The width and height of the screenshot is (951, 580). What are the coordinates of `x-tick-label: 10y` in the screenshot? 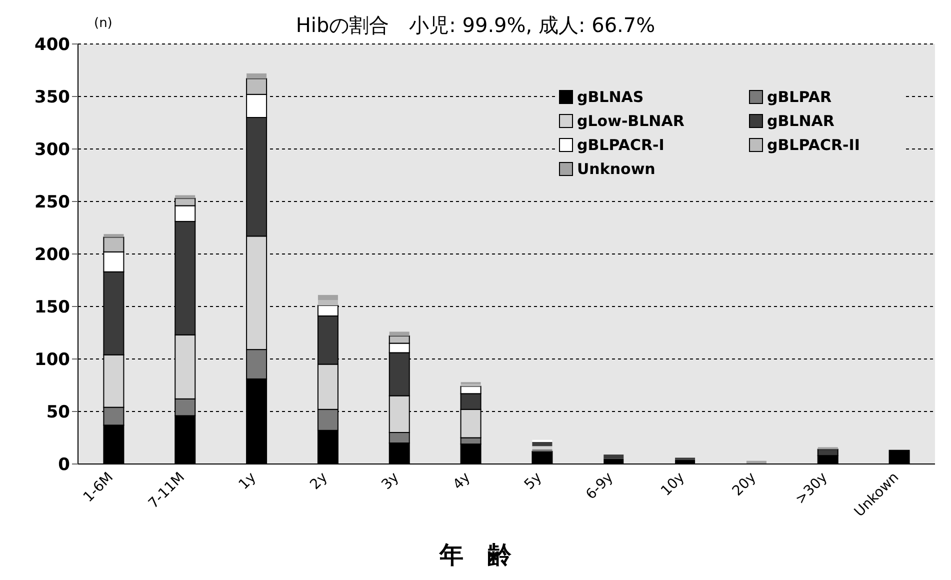 It's located at (673, 485).